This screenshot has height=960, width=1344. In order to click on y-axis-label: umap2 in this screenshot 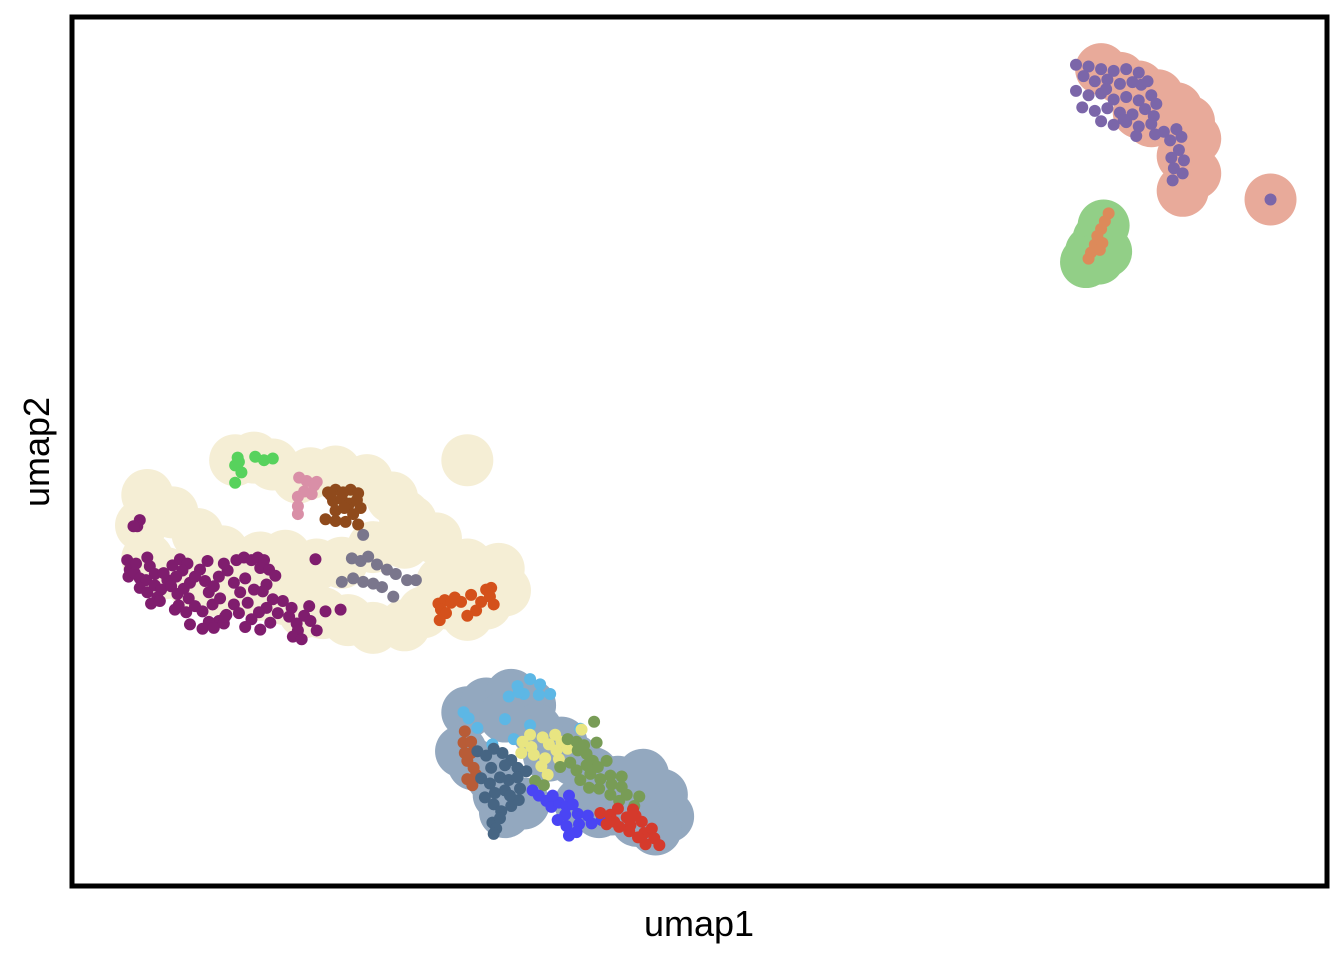, I will do `click(36, 452)`.